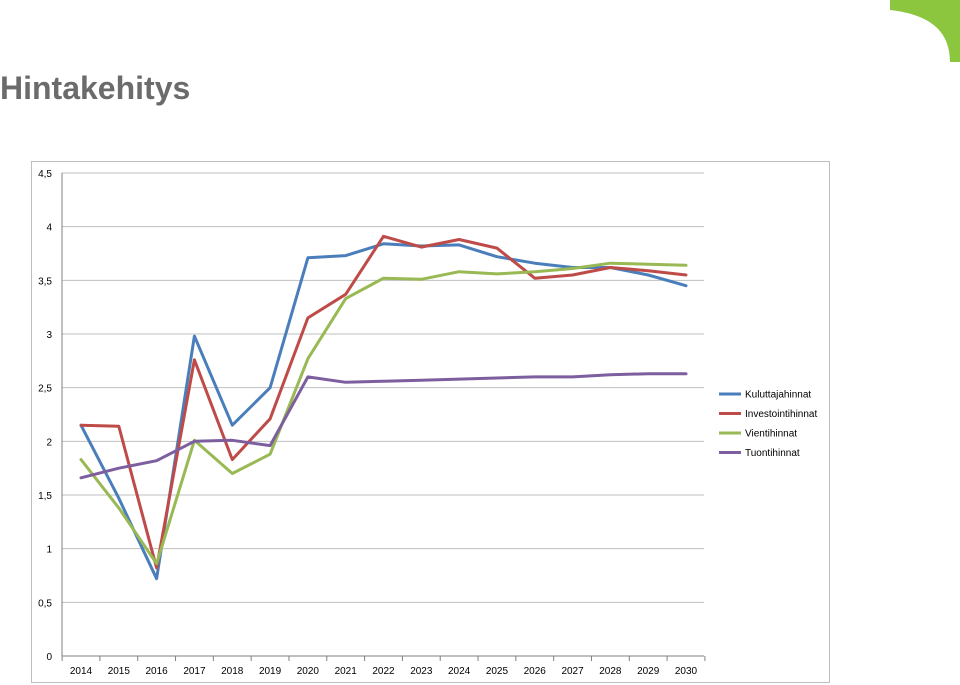 The height and width of the screenshot is (685, 960). Describe the element at coordinates (45, 496) in the screenshot. I see `y-tick-label: 1,5` at that location.